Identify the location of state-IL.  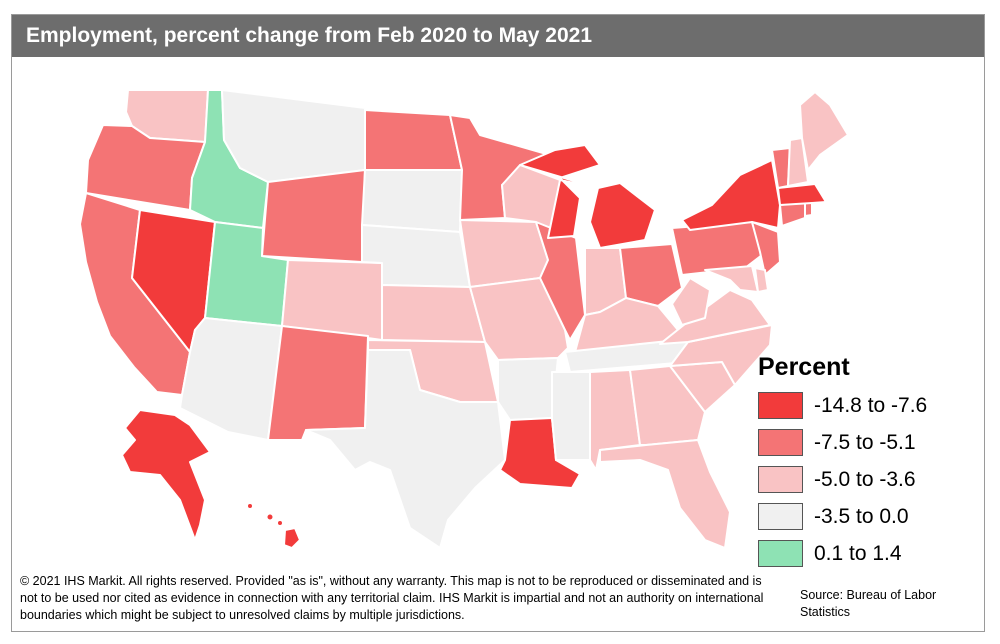
(560, 281).